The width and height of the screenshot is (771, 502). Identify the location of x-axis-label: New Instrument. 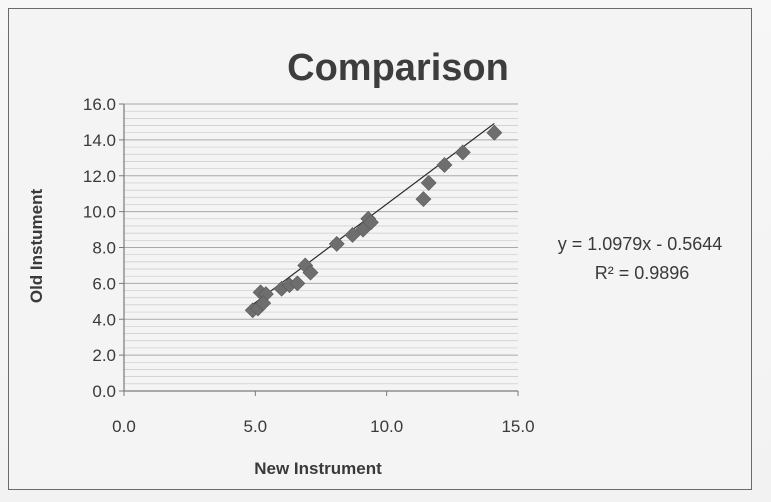
(318, 468).